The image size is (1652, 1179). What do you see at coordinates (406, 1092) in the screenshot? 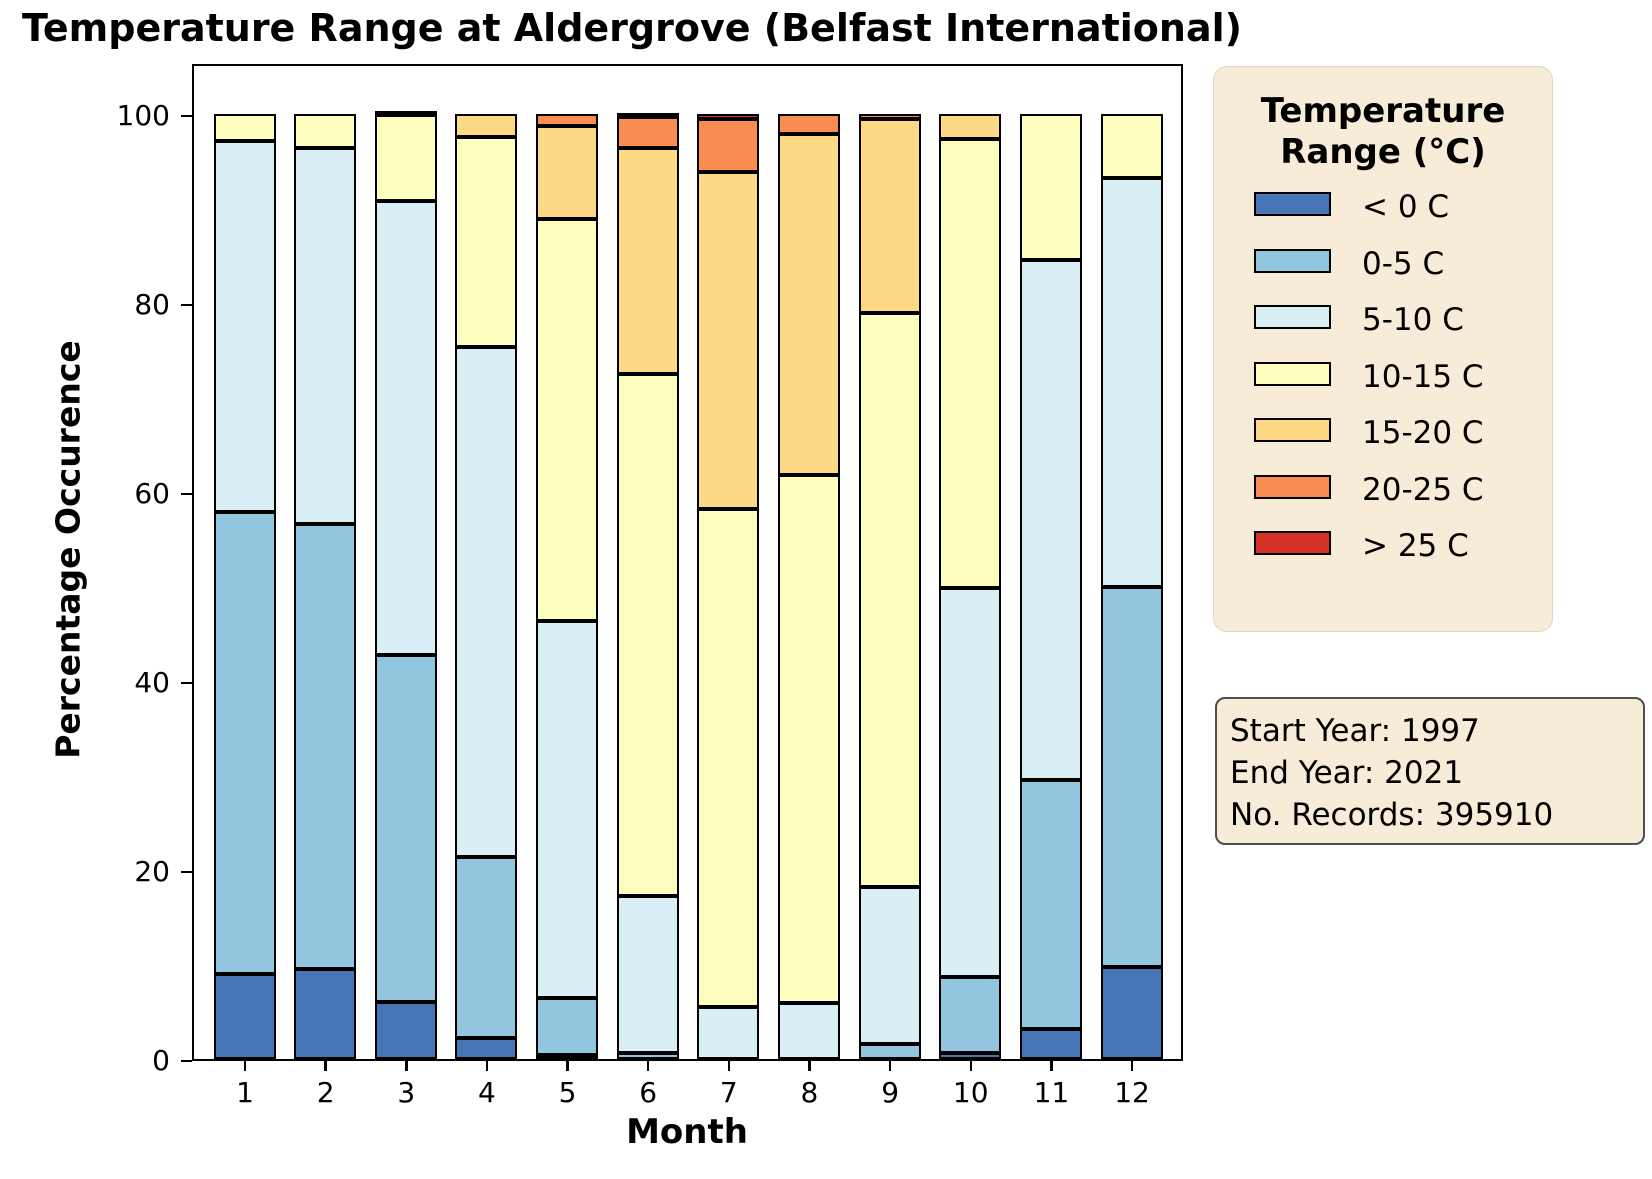
I see `x-tick-label: 3` at bounding box center [406, 1092].